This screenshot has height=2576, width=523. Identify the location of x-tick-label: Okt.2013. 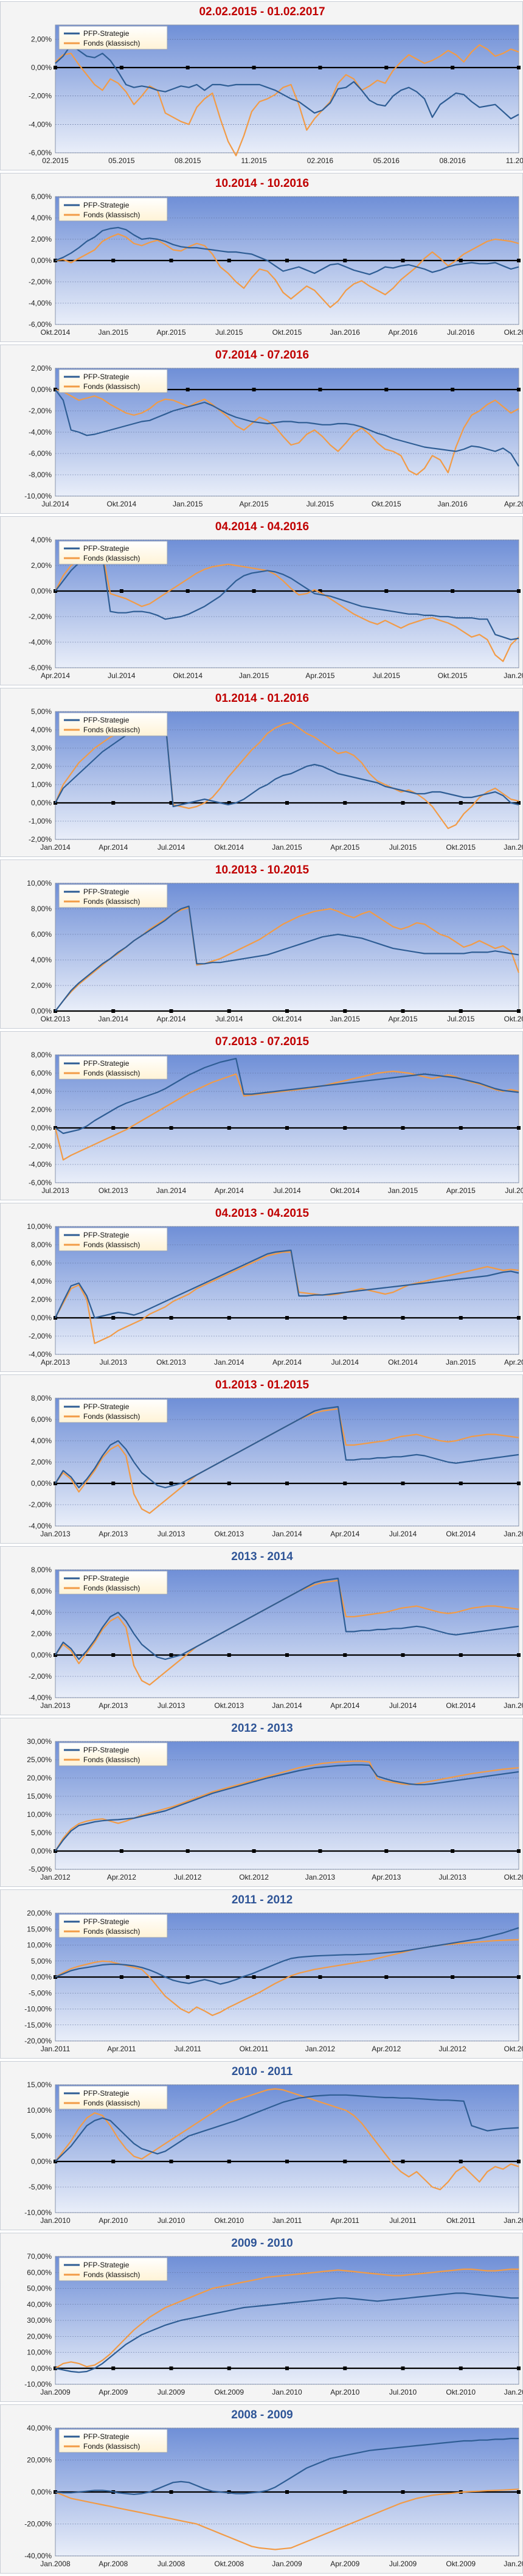
(514, 1877).